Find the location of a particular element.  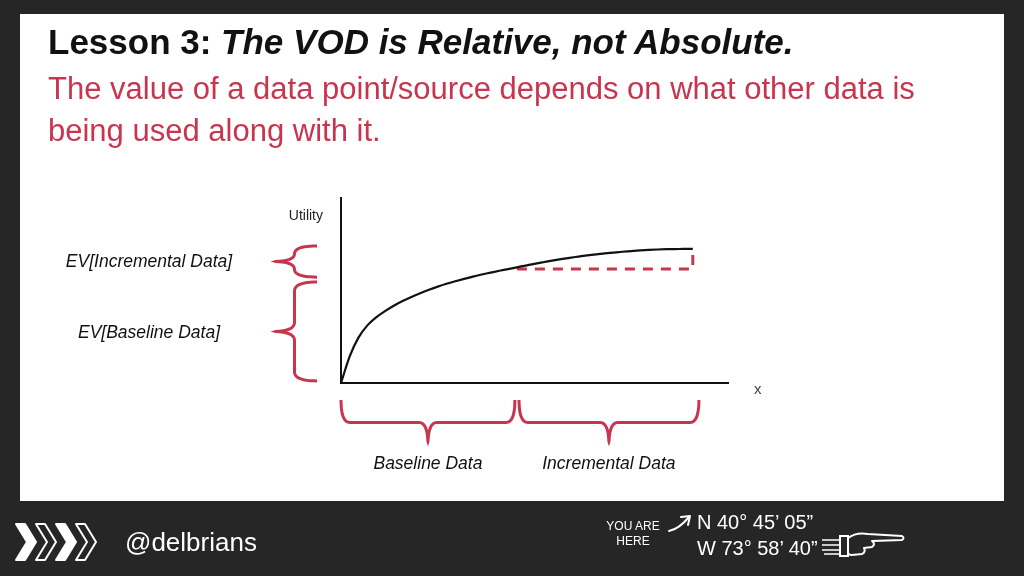

chart-title: Lesson 3: The VOD is Relative, not Absolute. is located at coordinates (421, 41).